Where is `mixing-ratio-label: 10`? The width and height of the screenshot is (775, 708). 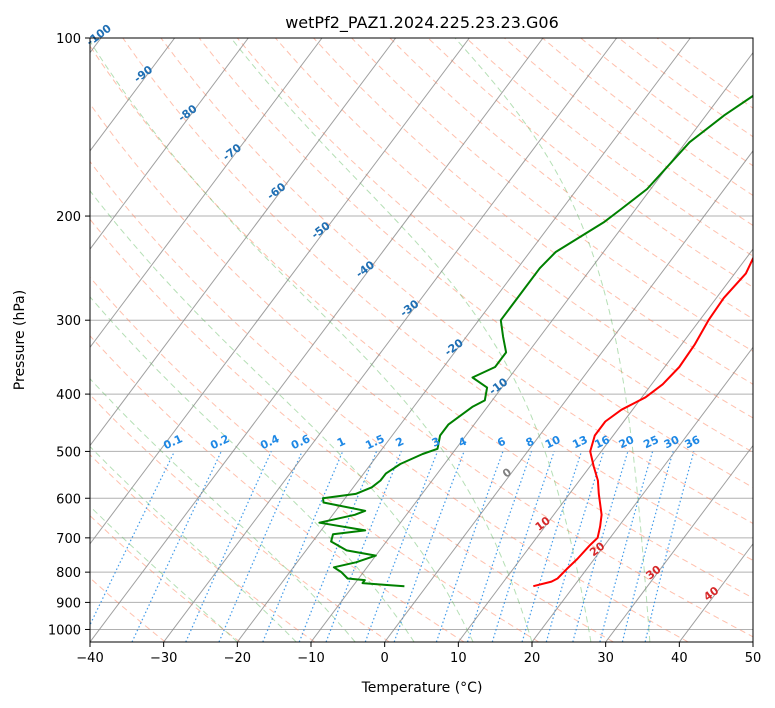
mixing-ratio-label: 10 is located at coordinates (553, 442).